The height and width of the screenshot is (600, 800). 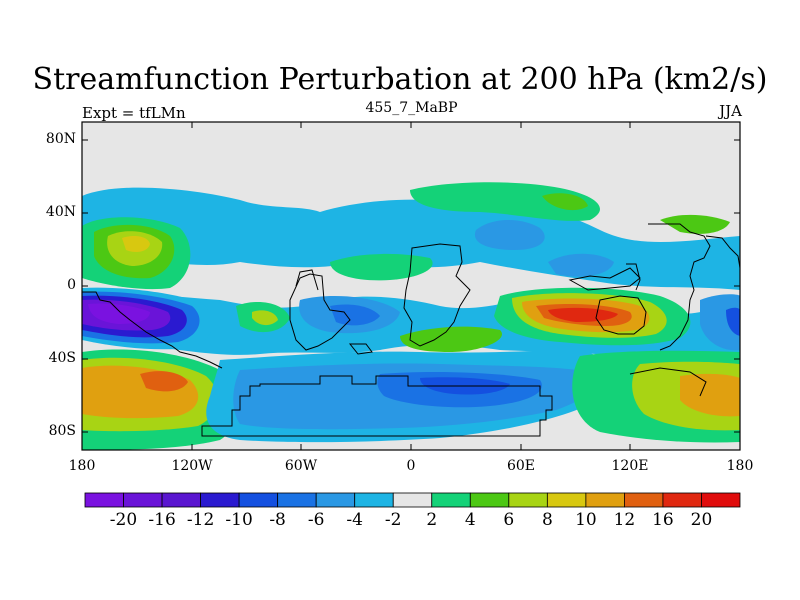 I want to click on xtick-label: 60W, so click(x=301, y=466).